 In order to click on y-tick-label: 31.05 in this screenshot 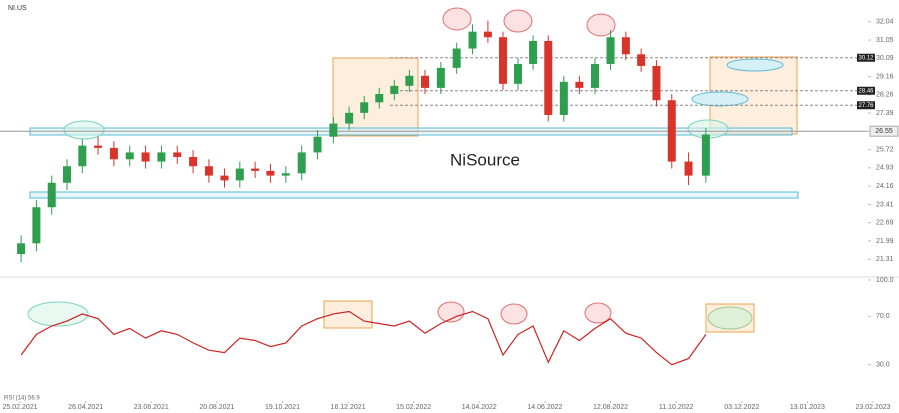, I will do `click(885, 40)`.